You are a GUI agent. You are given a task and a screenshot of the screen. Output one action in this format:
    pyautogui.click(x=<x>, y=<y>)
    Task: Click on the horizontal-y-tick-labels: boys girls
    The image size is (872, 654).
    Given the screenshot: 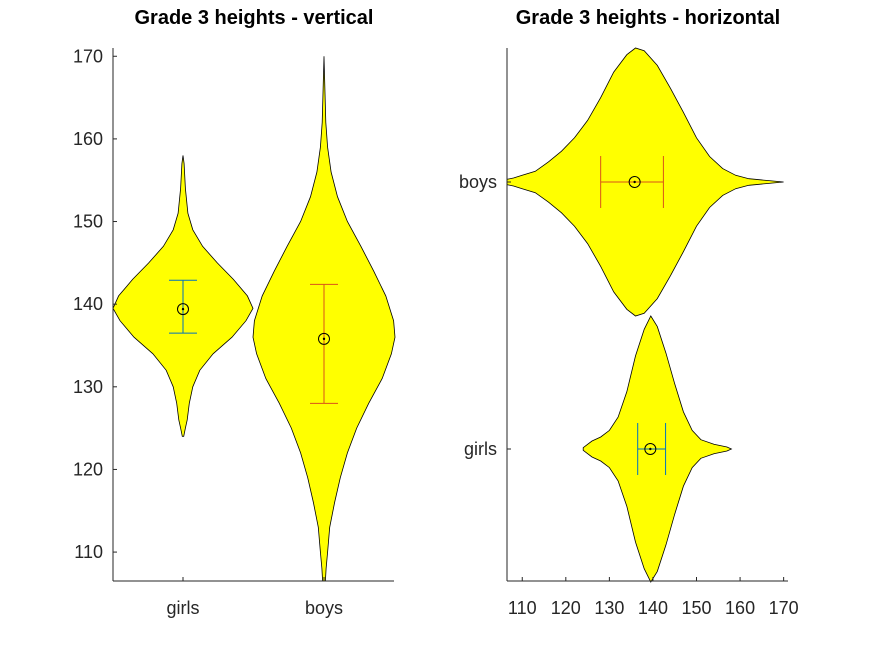 What is the action you would take?
    pyautogui.click(x=478, y=315)
    